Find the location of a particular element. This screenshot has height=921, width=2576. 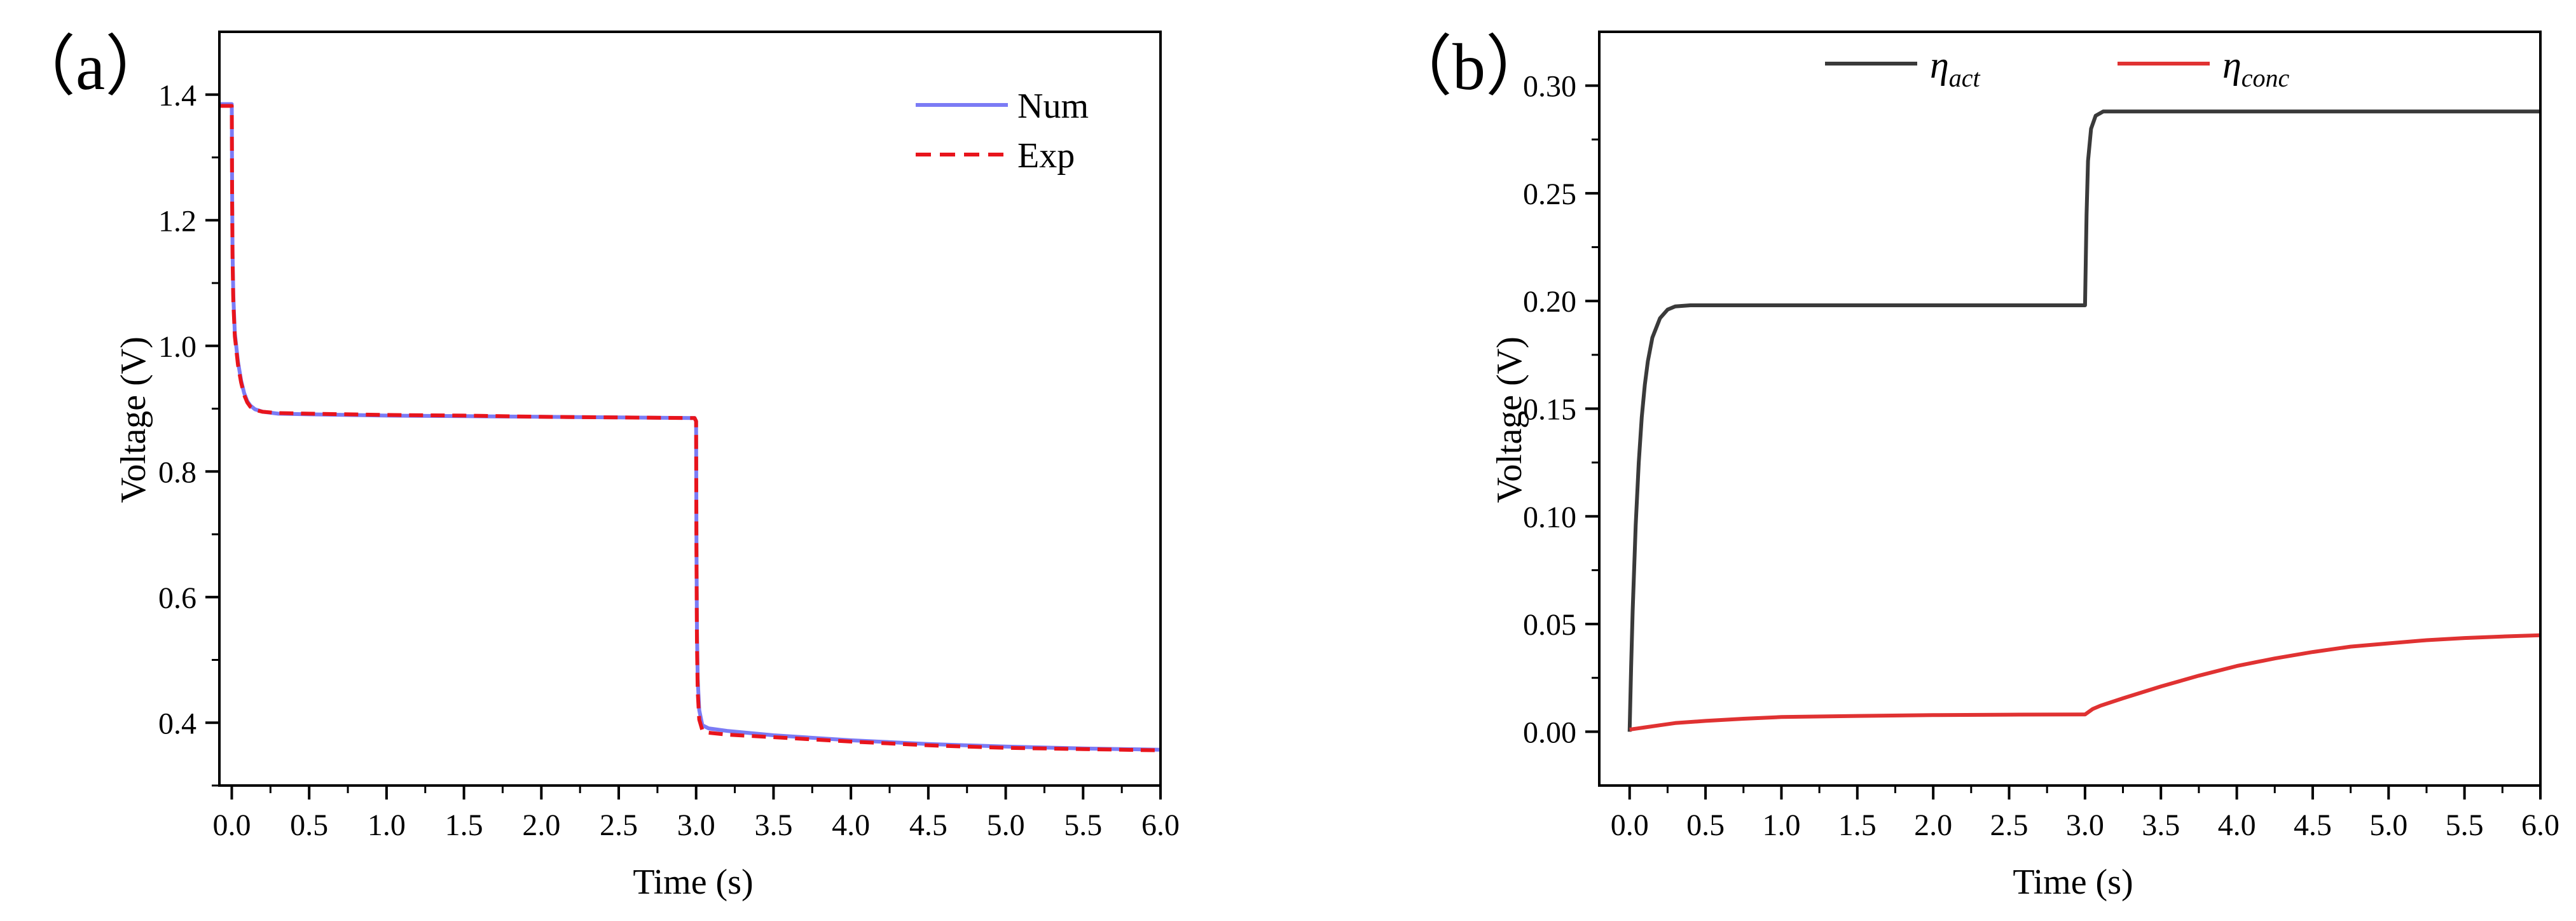

y-tick-label: 0.00 is located at coordinates (1549, 732).